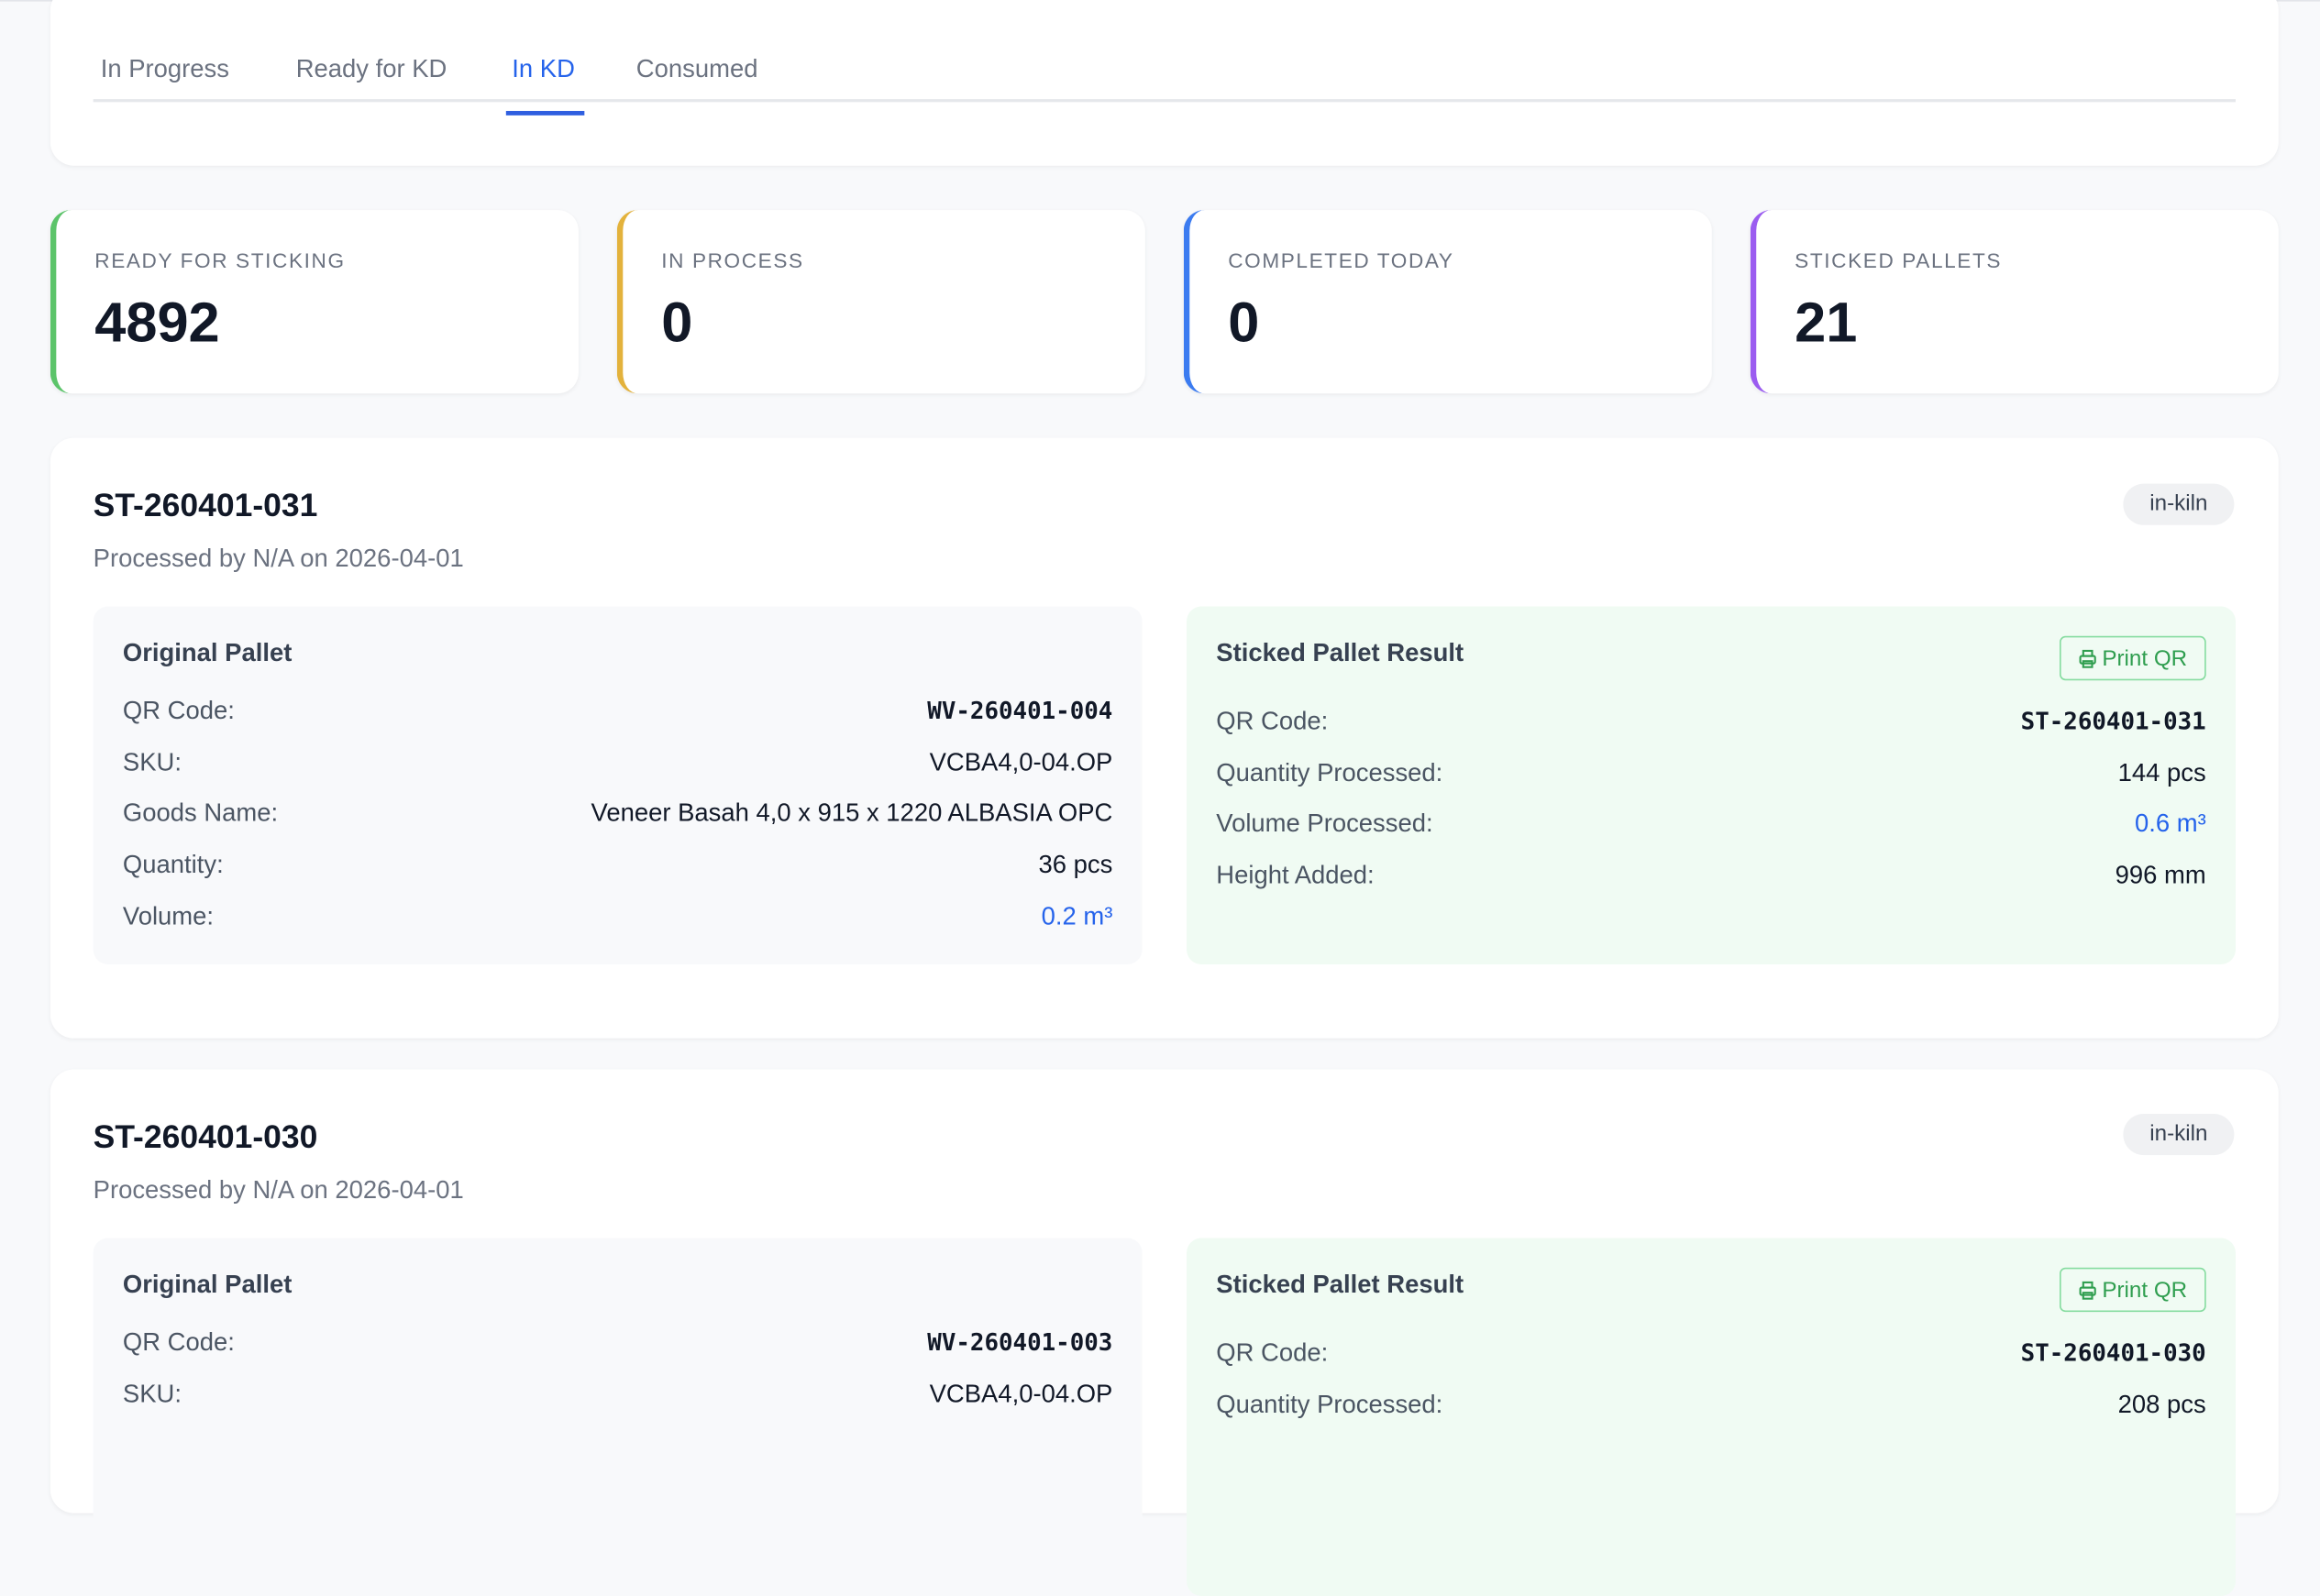 The width and height of the screenshot is (2320, 1596). What do you see at coordinates (880, 302) in the screenshot?
I see `stat-in-process: IN PROCESS 0` at bounding box center [880, 302].